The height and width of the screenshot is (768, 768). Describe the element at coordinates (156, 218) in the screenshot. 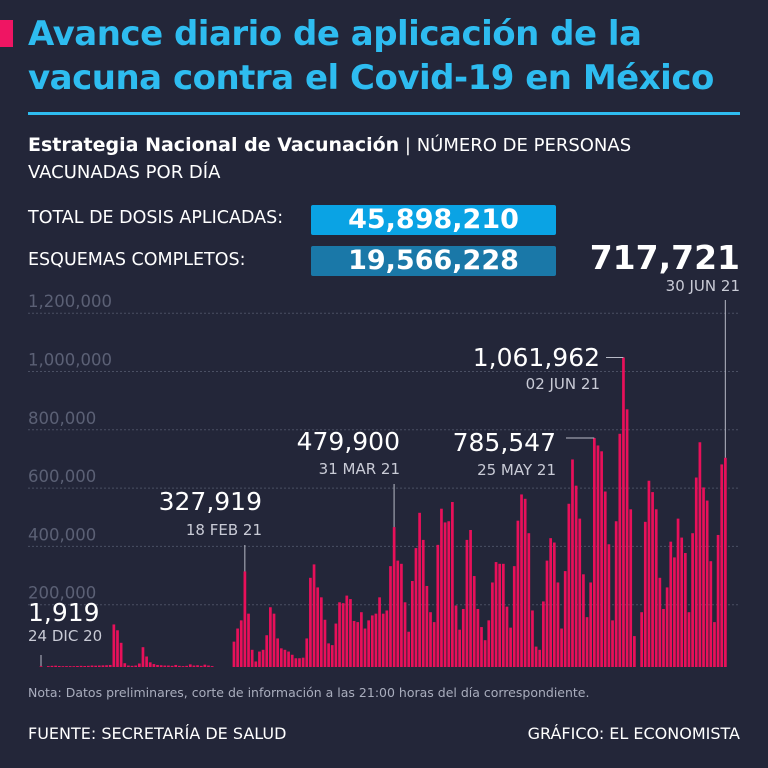

I see `total-doses-label: TOTAL DE DOSIS APLICADAS:` at that location.